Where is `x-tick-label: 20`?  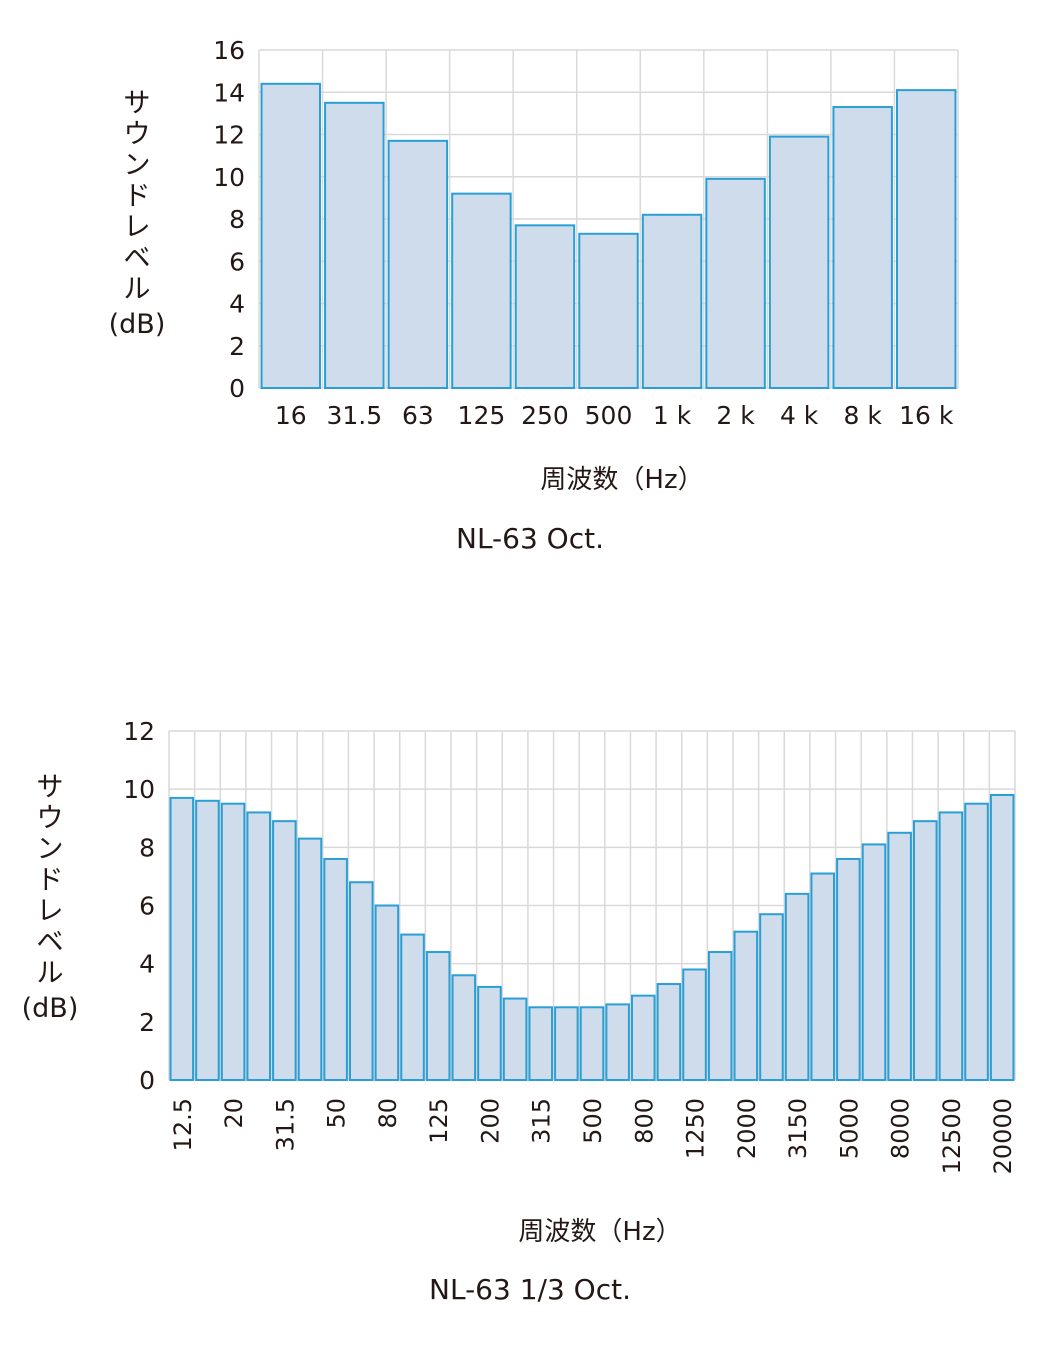
x-tick-label: 20 is located at coordinates (234, 1113).